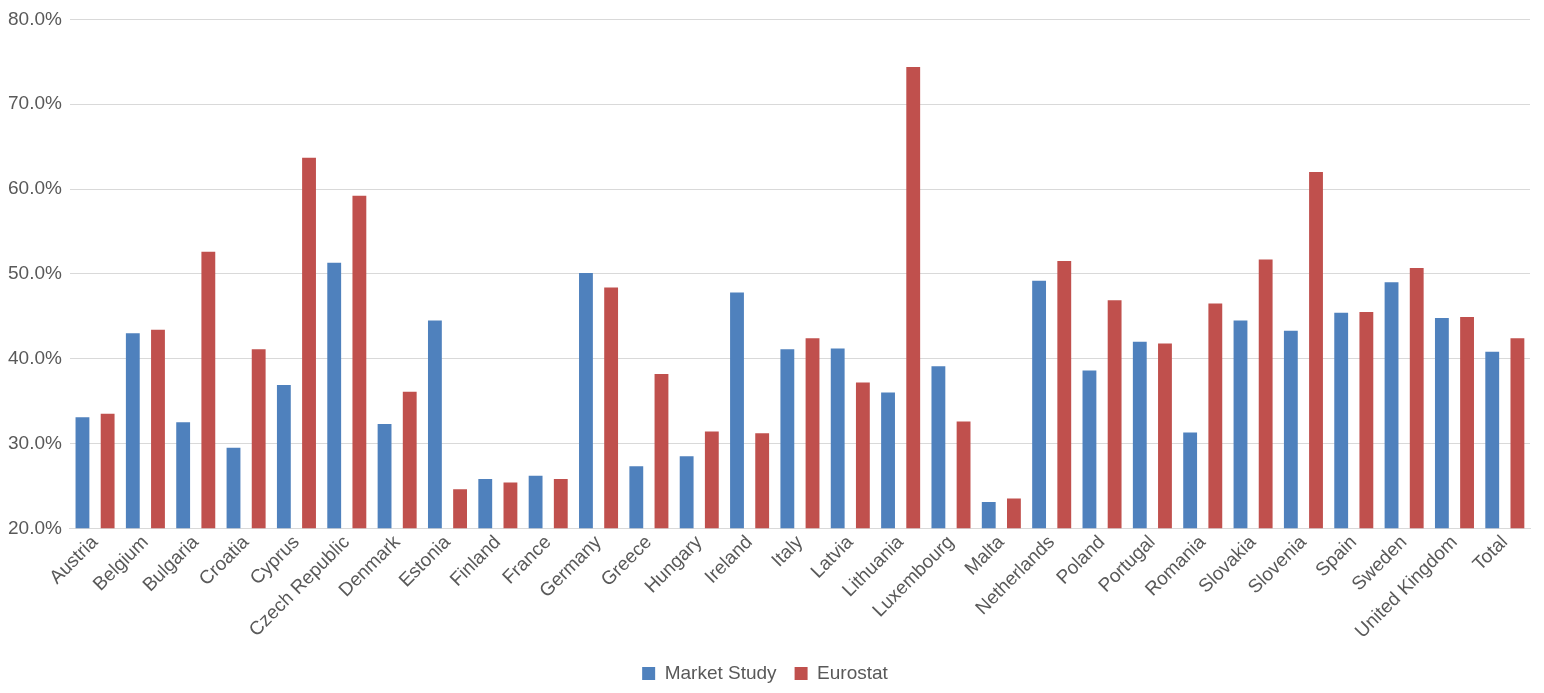 This screenshot has width=1544, height=693. I want to click on y-tick-label: 30.0%, so click(35, 442).